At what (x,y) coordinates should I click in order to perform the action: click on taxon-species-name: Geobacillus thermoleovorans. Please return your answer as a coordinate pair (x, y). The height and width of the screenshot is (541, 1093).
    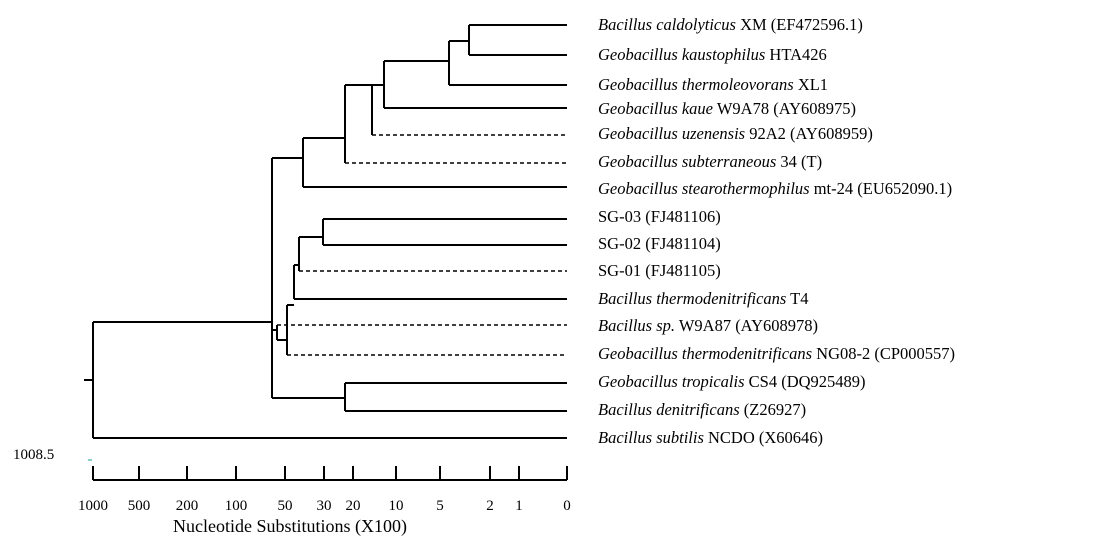
    Looking at the image, I should click on (696, 84).